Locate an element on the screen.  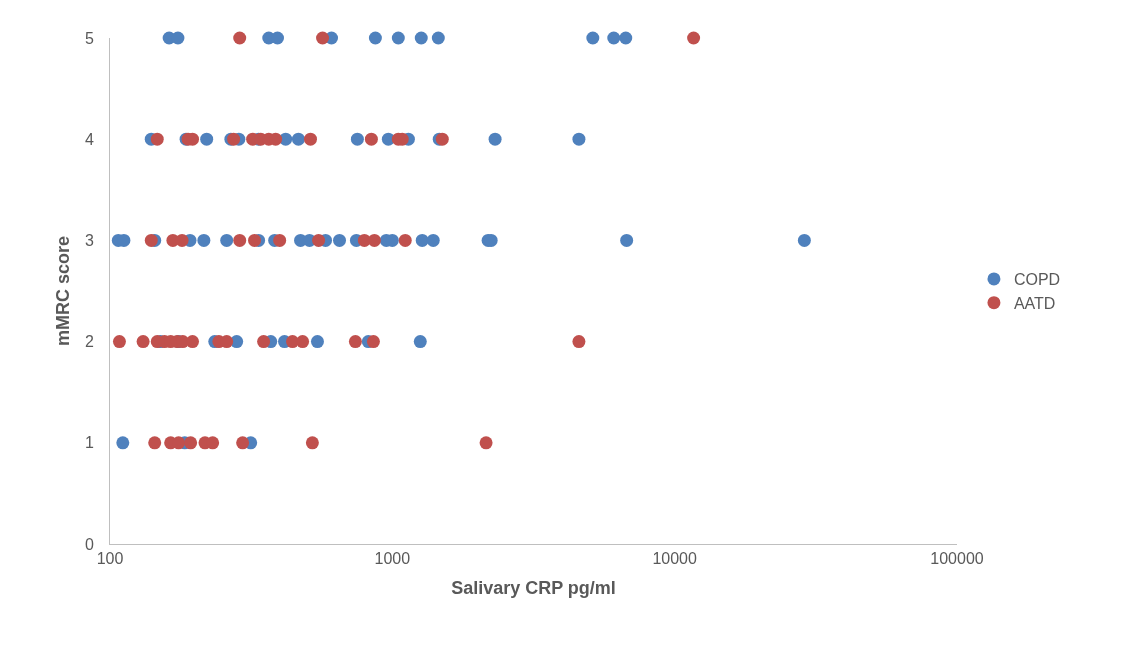
y-tick-label: 4 is located at coordinates (89, 139).